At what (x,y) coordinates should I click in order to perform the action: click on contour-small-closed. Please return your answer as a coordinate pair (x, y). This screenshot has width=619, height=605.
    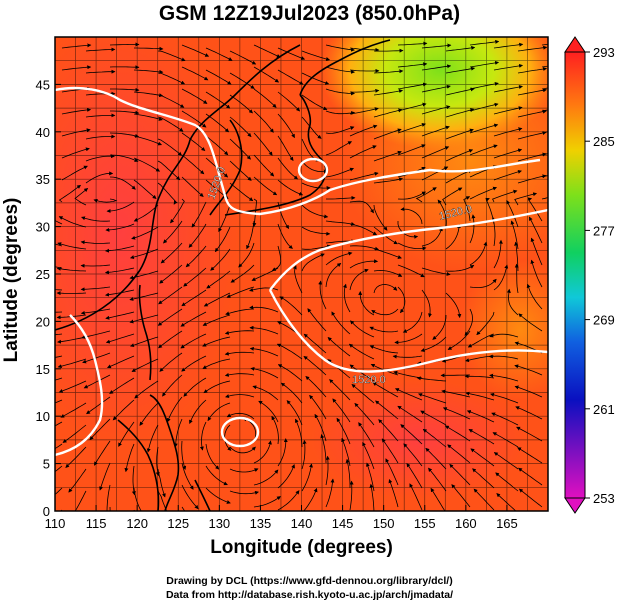
    Looking at the image, I should click on (313, 170).